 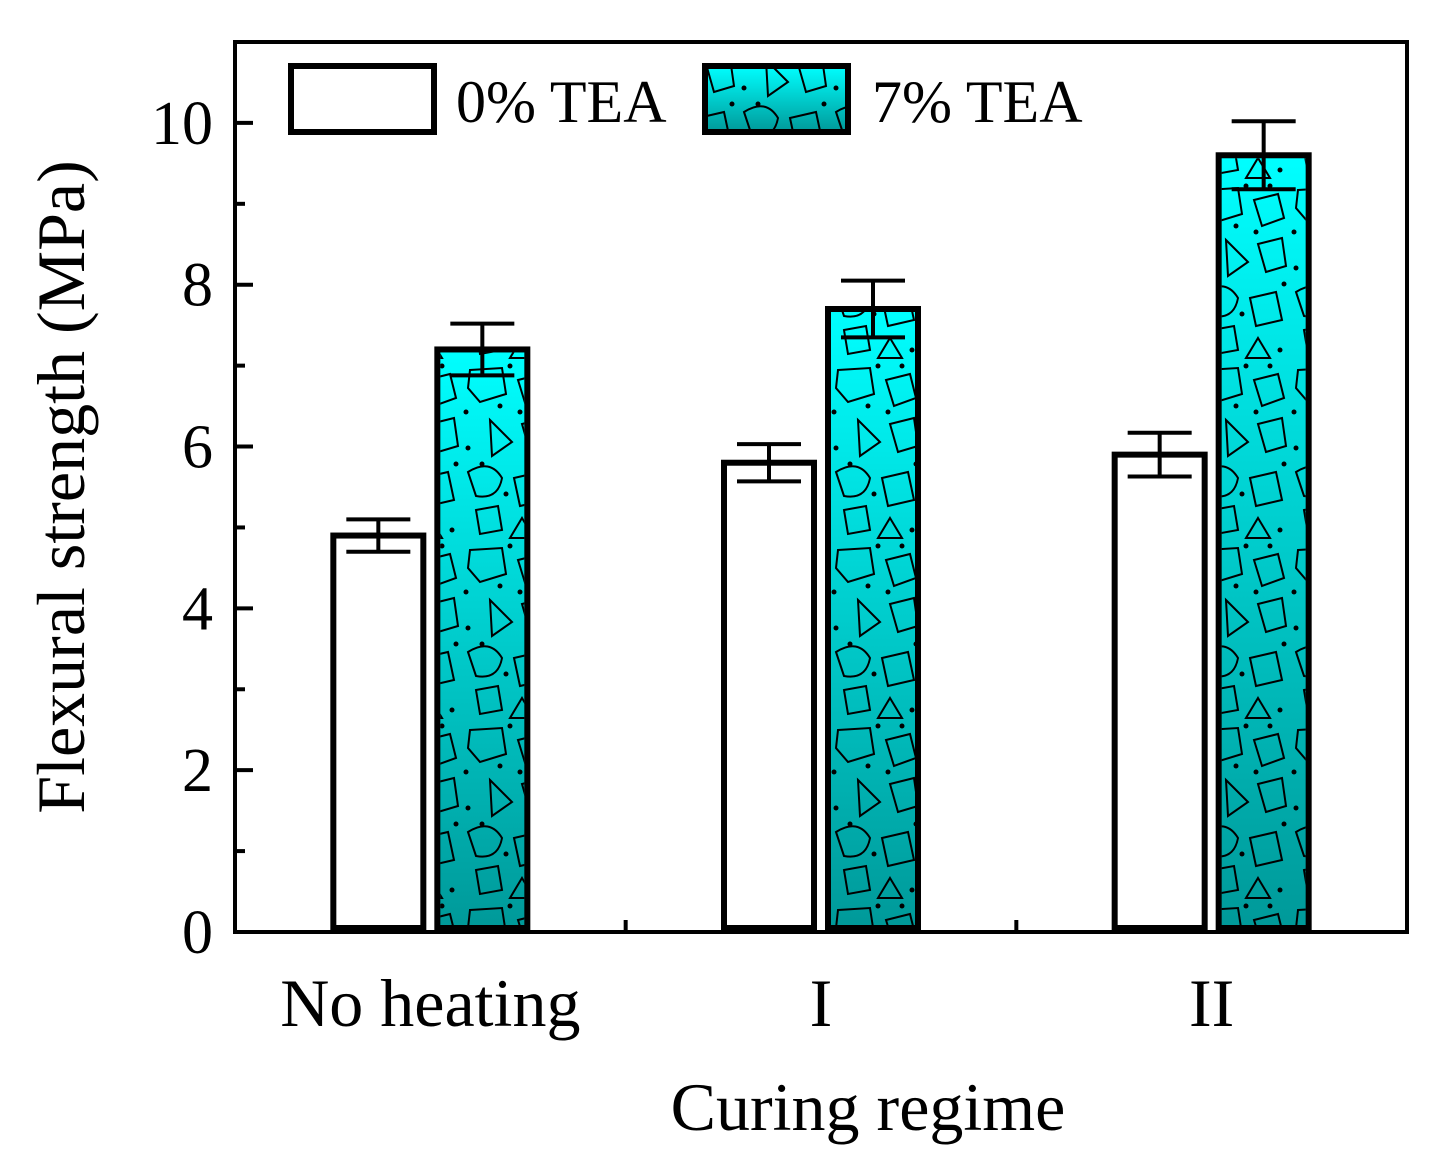 What do you see at coordinates (776, 99) in the screenshot?
I see `legend-swatch-7pct-pattern` at bounding box center [776, 99].